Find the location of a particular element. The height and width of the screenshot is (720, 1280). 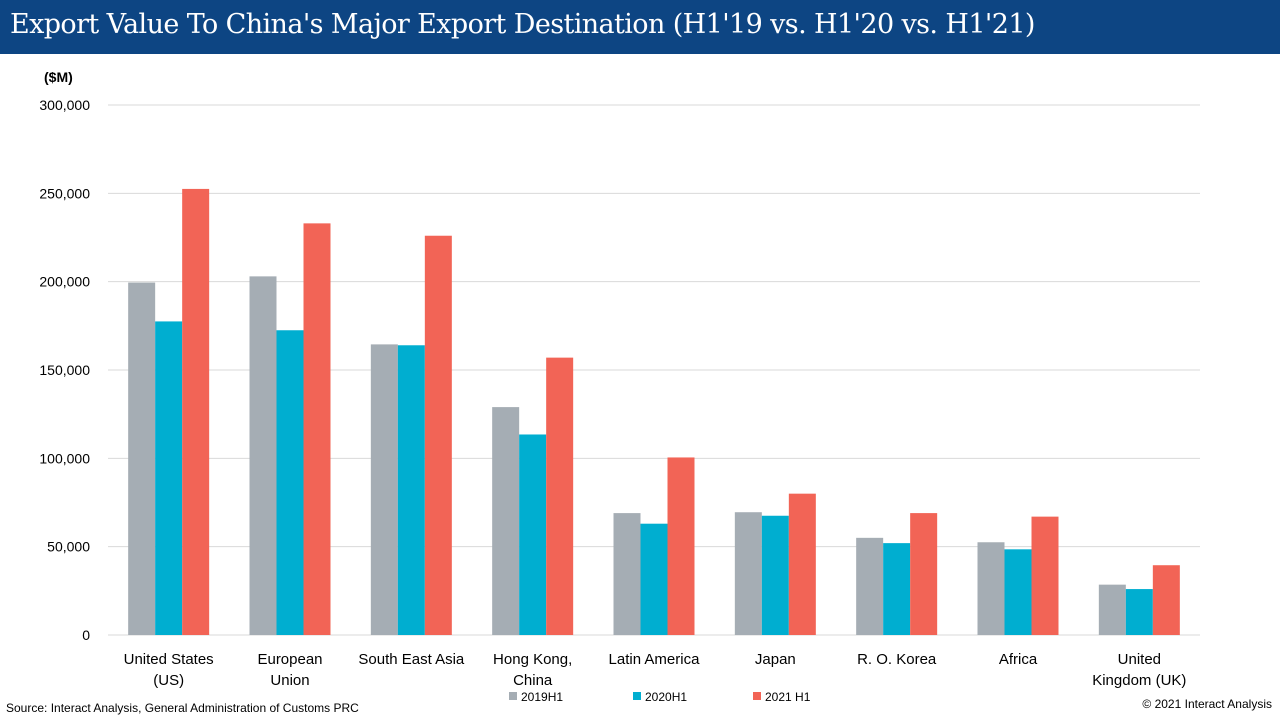

legend-label: 2021 H1 is located at coordinates (788, 697).